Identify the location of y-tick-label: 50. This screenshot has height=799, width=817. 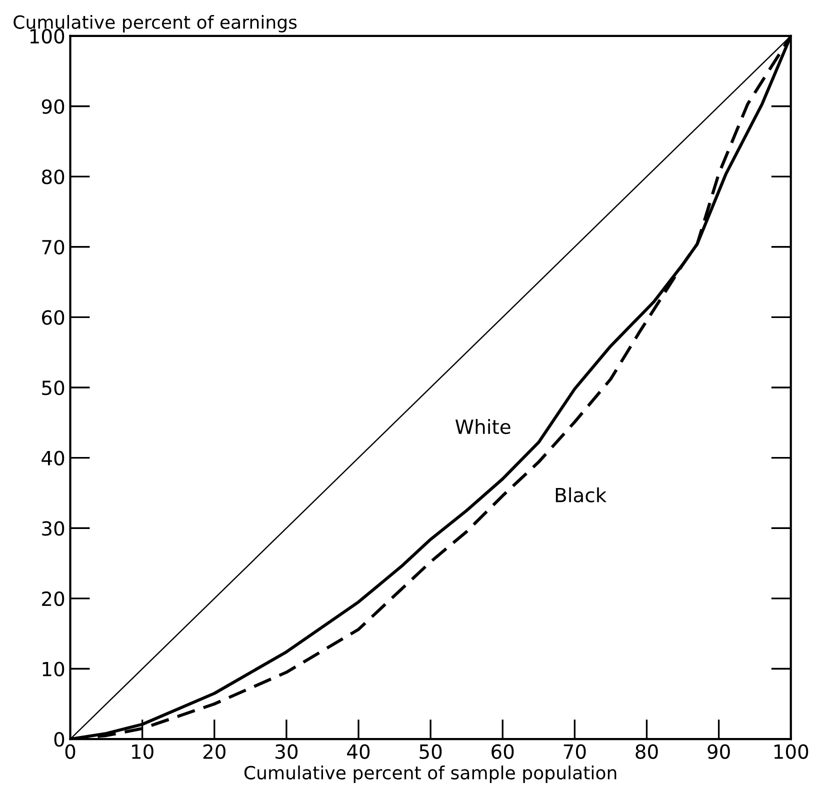
(53, 388).